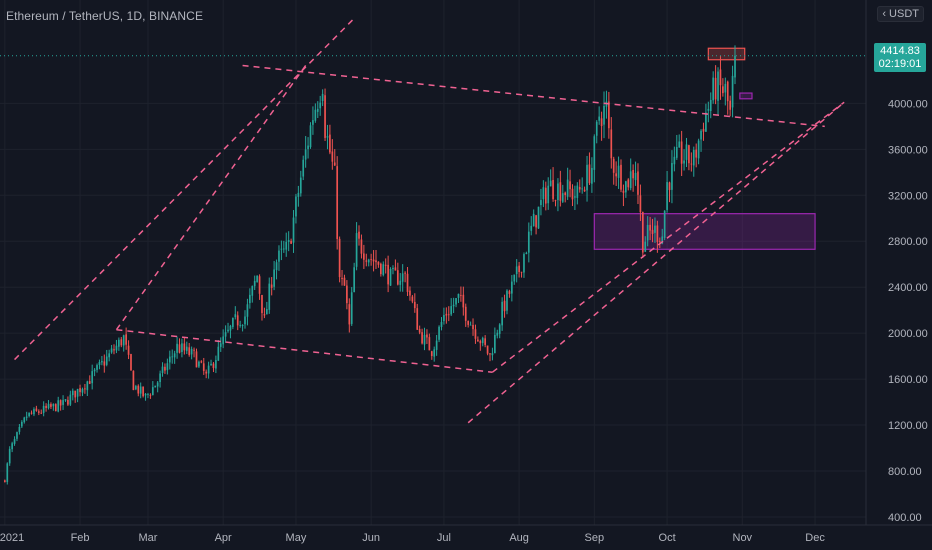 The height and width of the screenshot is (550, 932). What do you see at coordinates (223, 538) in the screenshot?
I see `time-tick-label: Apr` at bounding box center [223, 538].